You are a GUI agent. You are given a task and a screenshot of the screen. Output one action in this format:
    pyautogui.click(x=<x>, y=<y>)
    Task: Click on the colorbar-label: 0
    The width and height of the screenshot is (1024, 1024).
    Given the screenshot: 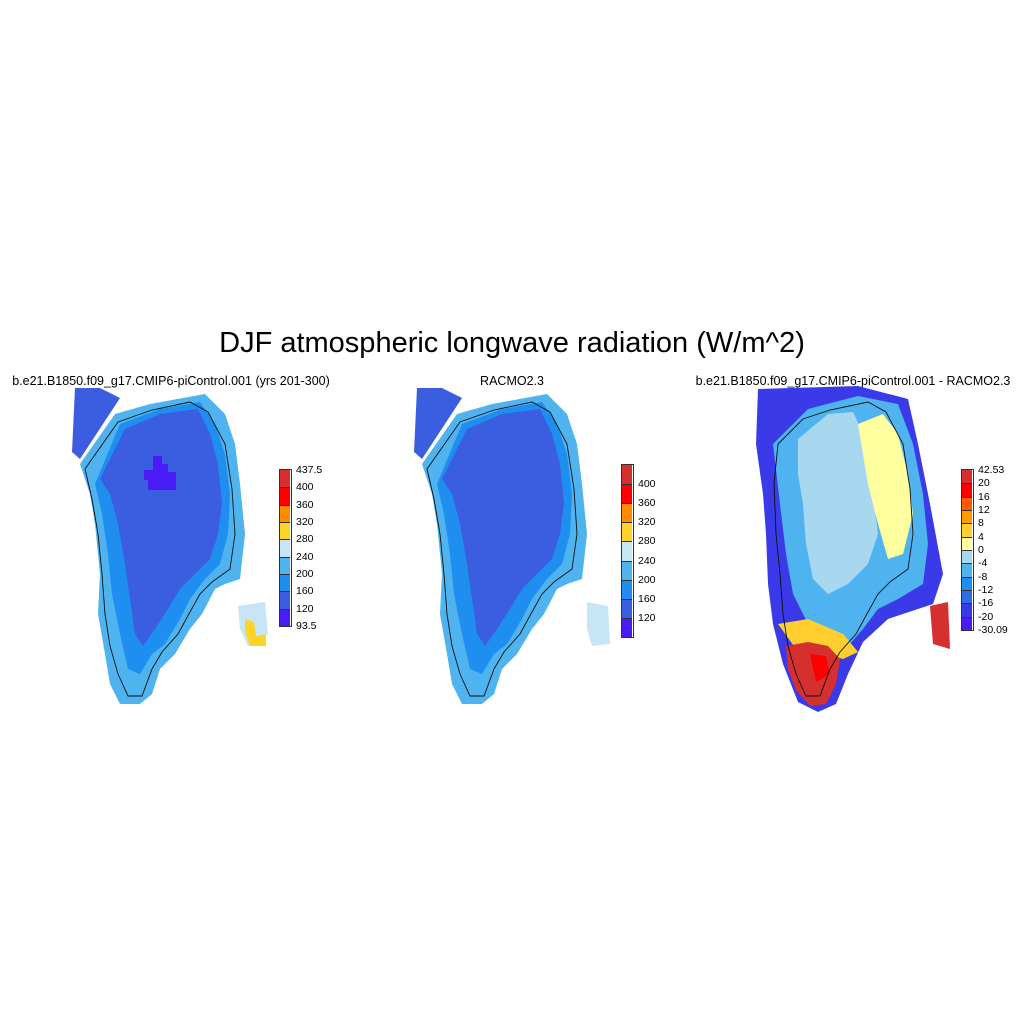 What is the action you would take?
    pyautogui.click(x=981, y=550)
    